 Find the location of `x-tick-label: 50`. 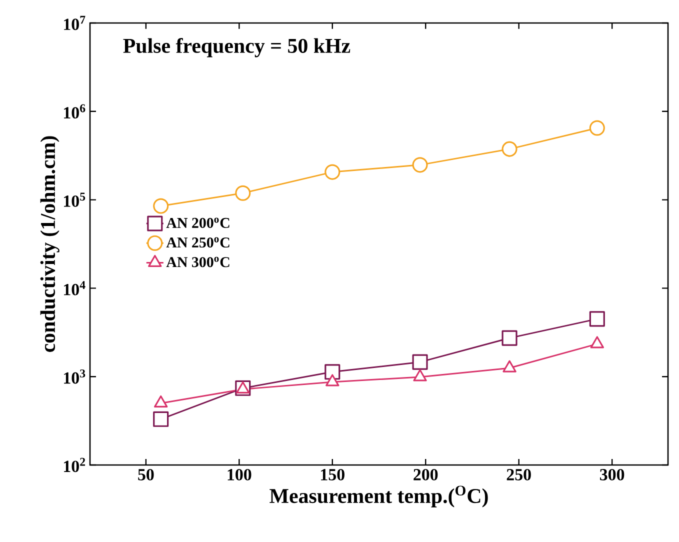

x-tick-label: 50 is located at coordinates (146, 474).